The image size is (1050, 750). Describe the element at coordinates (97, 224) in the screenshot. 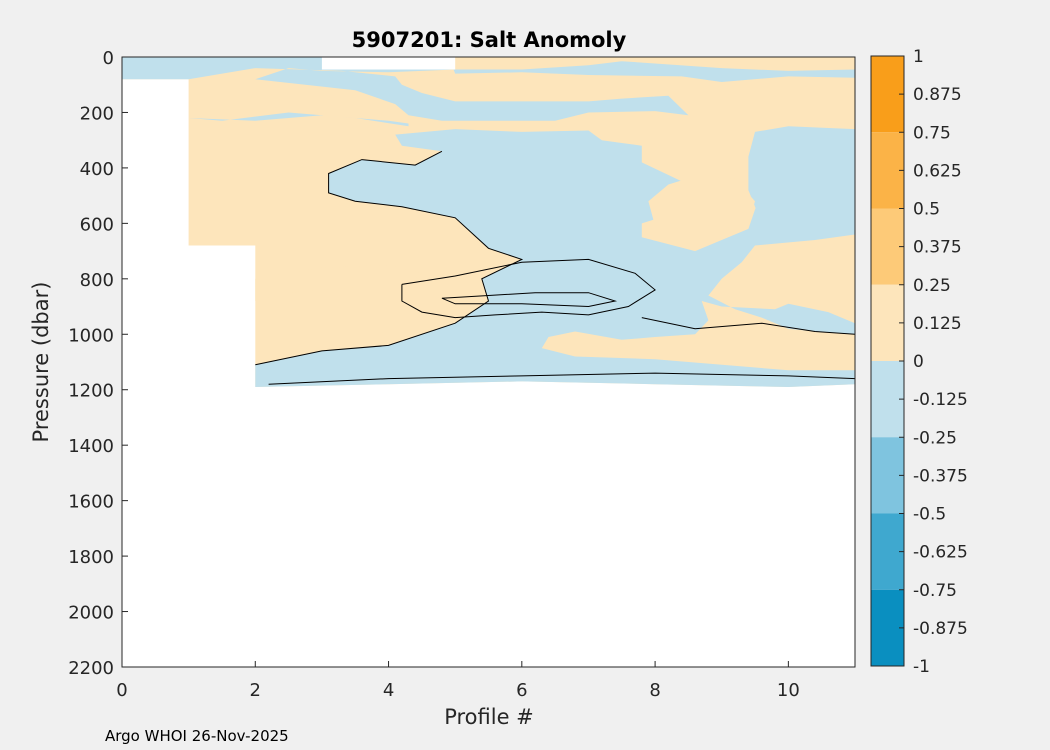

I see `y-tick-label: 600` at that location.